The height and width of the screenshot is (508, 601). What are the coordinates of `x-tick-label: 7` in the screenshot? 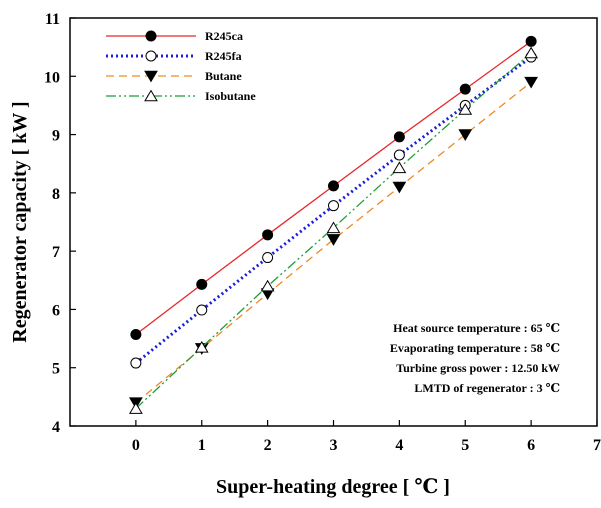 It's located at (597, 445).